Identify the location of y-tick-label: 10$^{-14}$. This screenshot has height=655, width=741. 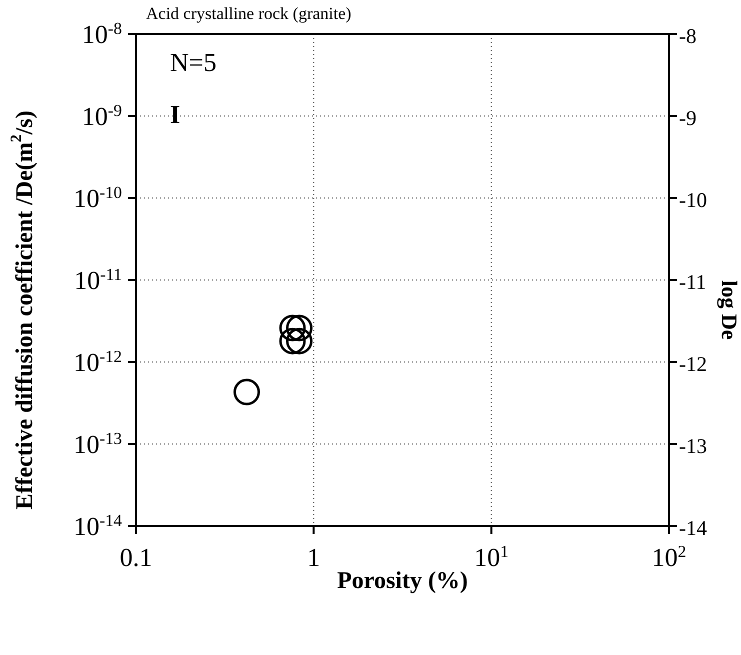
(98, 525).